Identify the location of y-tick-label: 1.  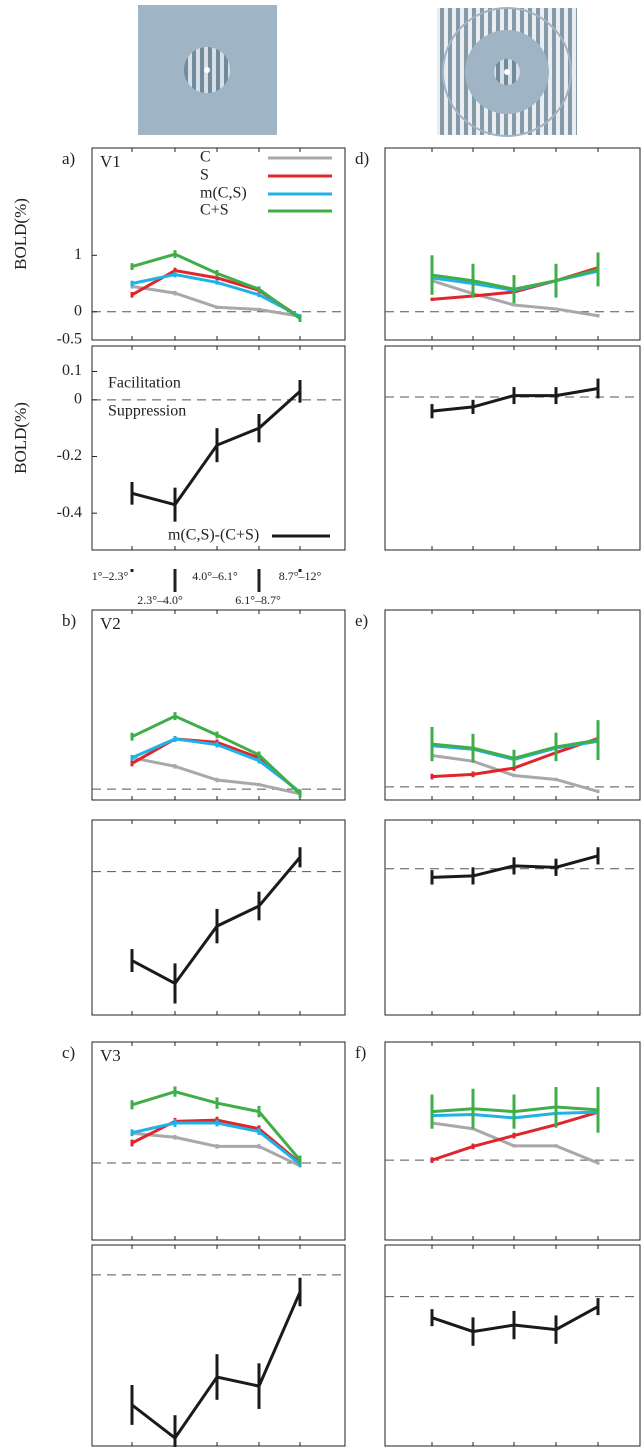
(78, 254).